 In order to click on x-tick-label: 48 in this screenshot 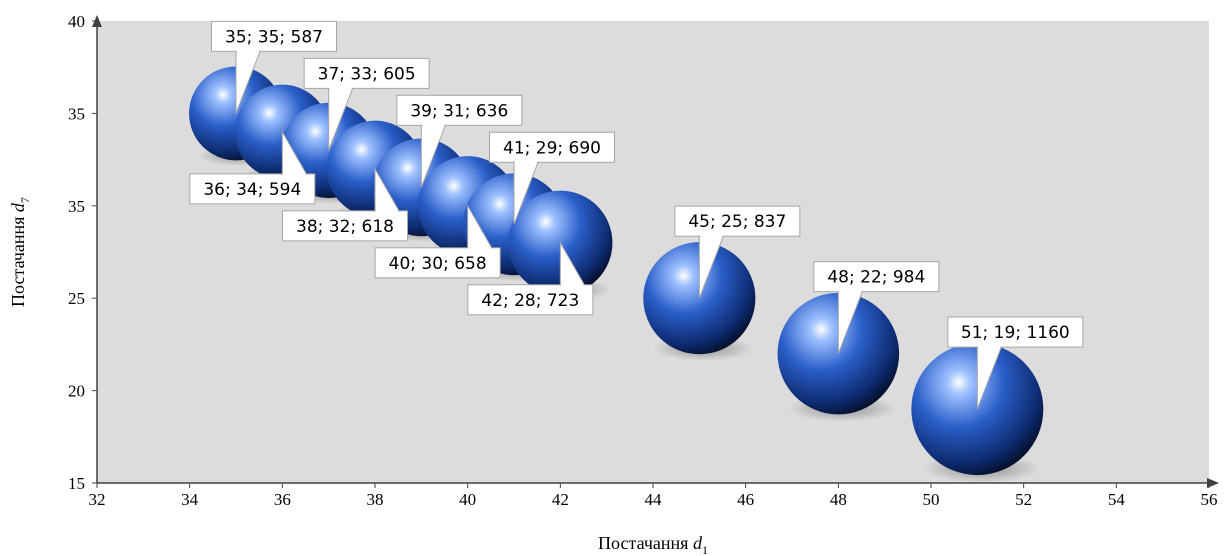, I will do `click(838, 499)`.